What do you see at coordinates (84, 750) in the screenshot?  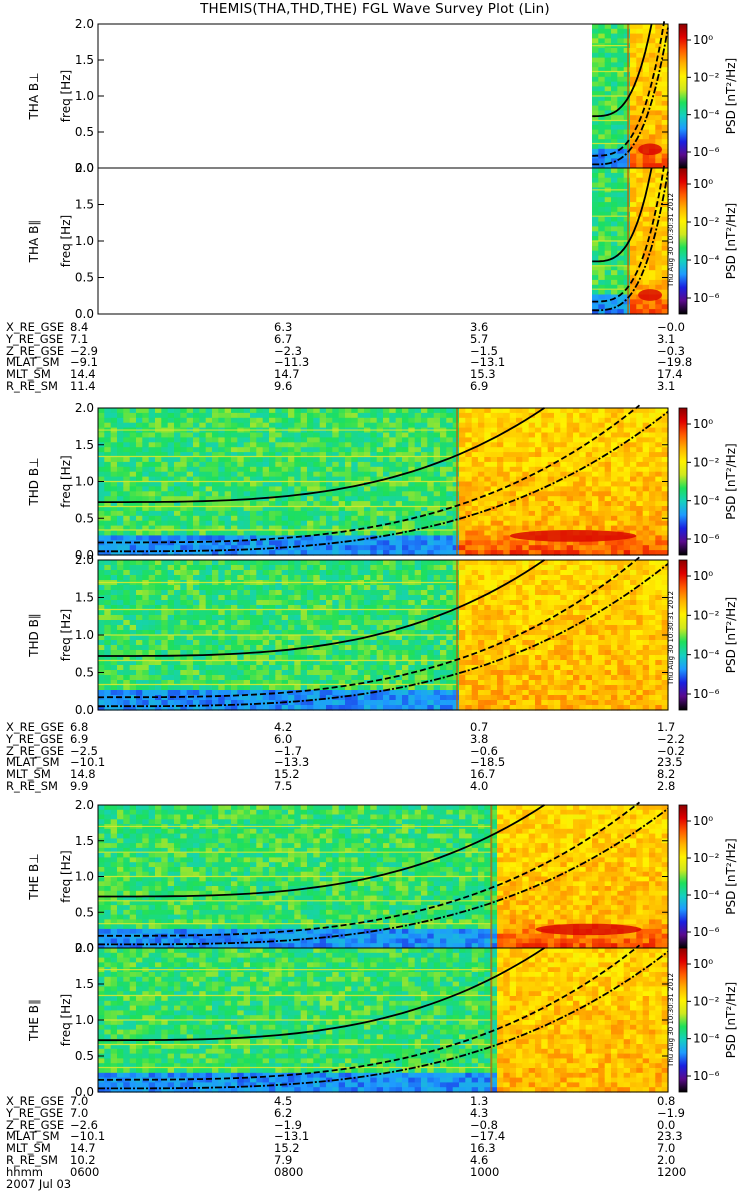 I see `ephemeris-value: −2.5` at bounding box center [84, 750].